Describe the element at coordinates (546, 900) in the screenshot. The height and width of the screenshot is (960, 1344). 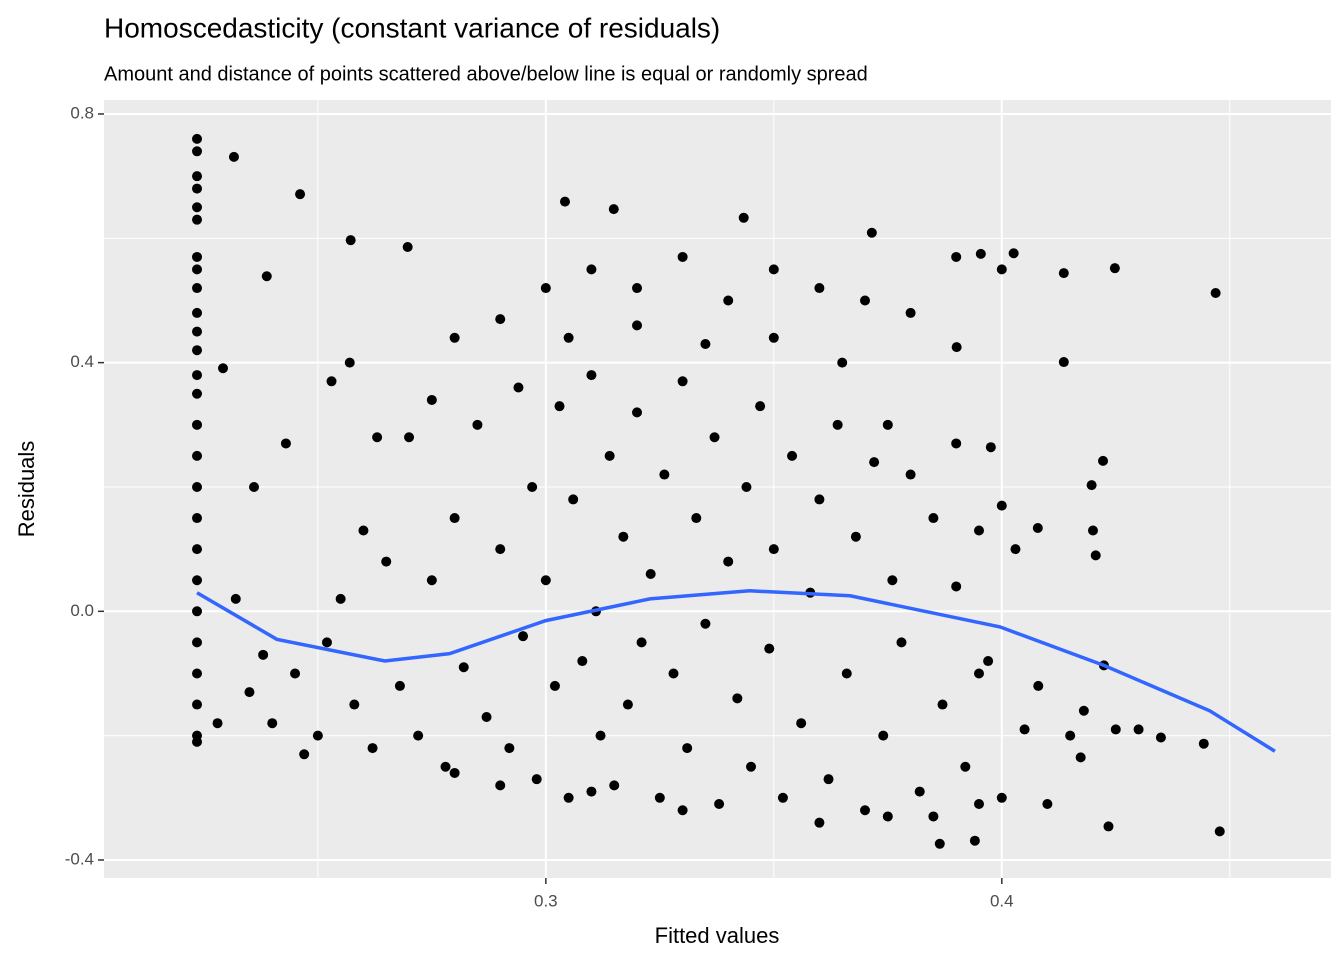
I see `x-tick-label: 0.3` at that location.